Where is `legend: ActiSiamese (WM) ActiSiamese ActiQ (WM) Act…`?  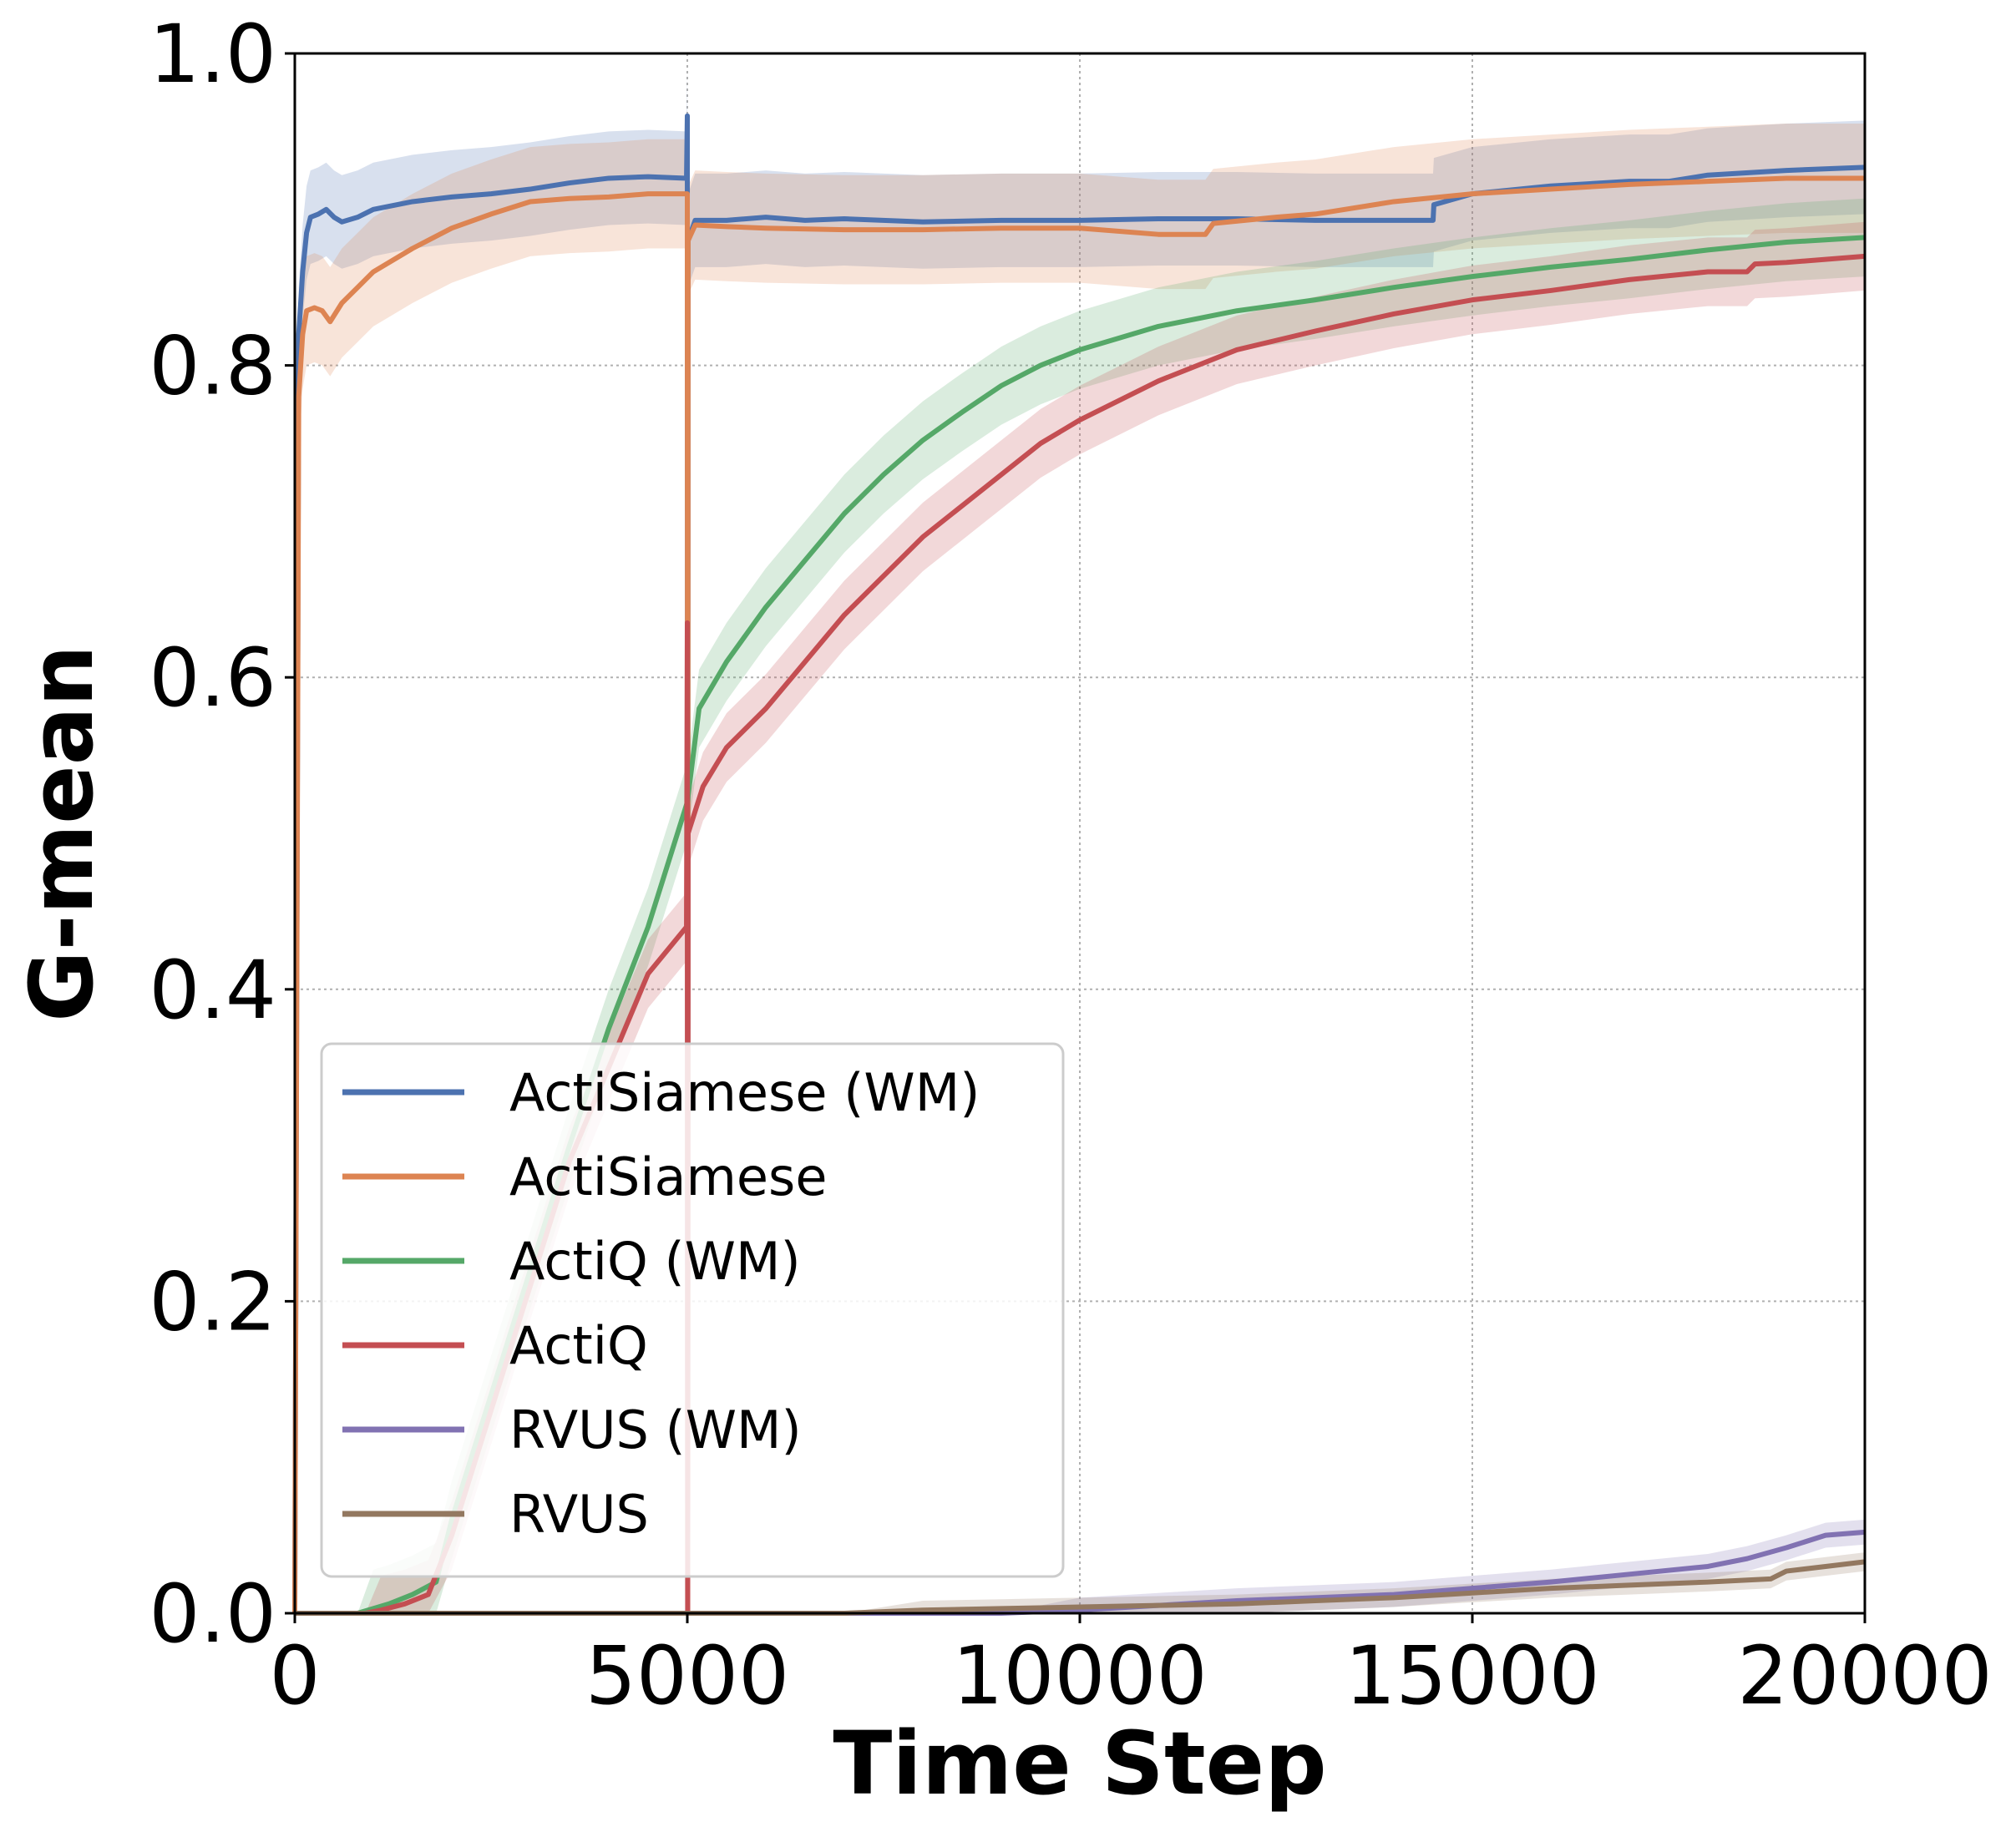 legend: ActiSiamese (WM) ActiSiamese ActiQ (WM) Act… is located at coordinates (692, 1310).